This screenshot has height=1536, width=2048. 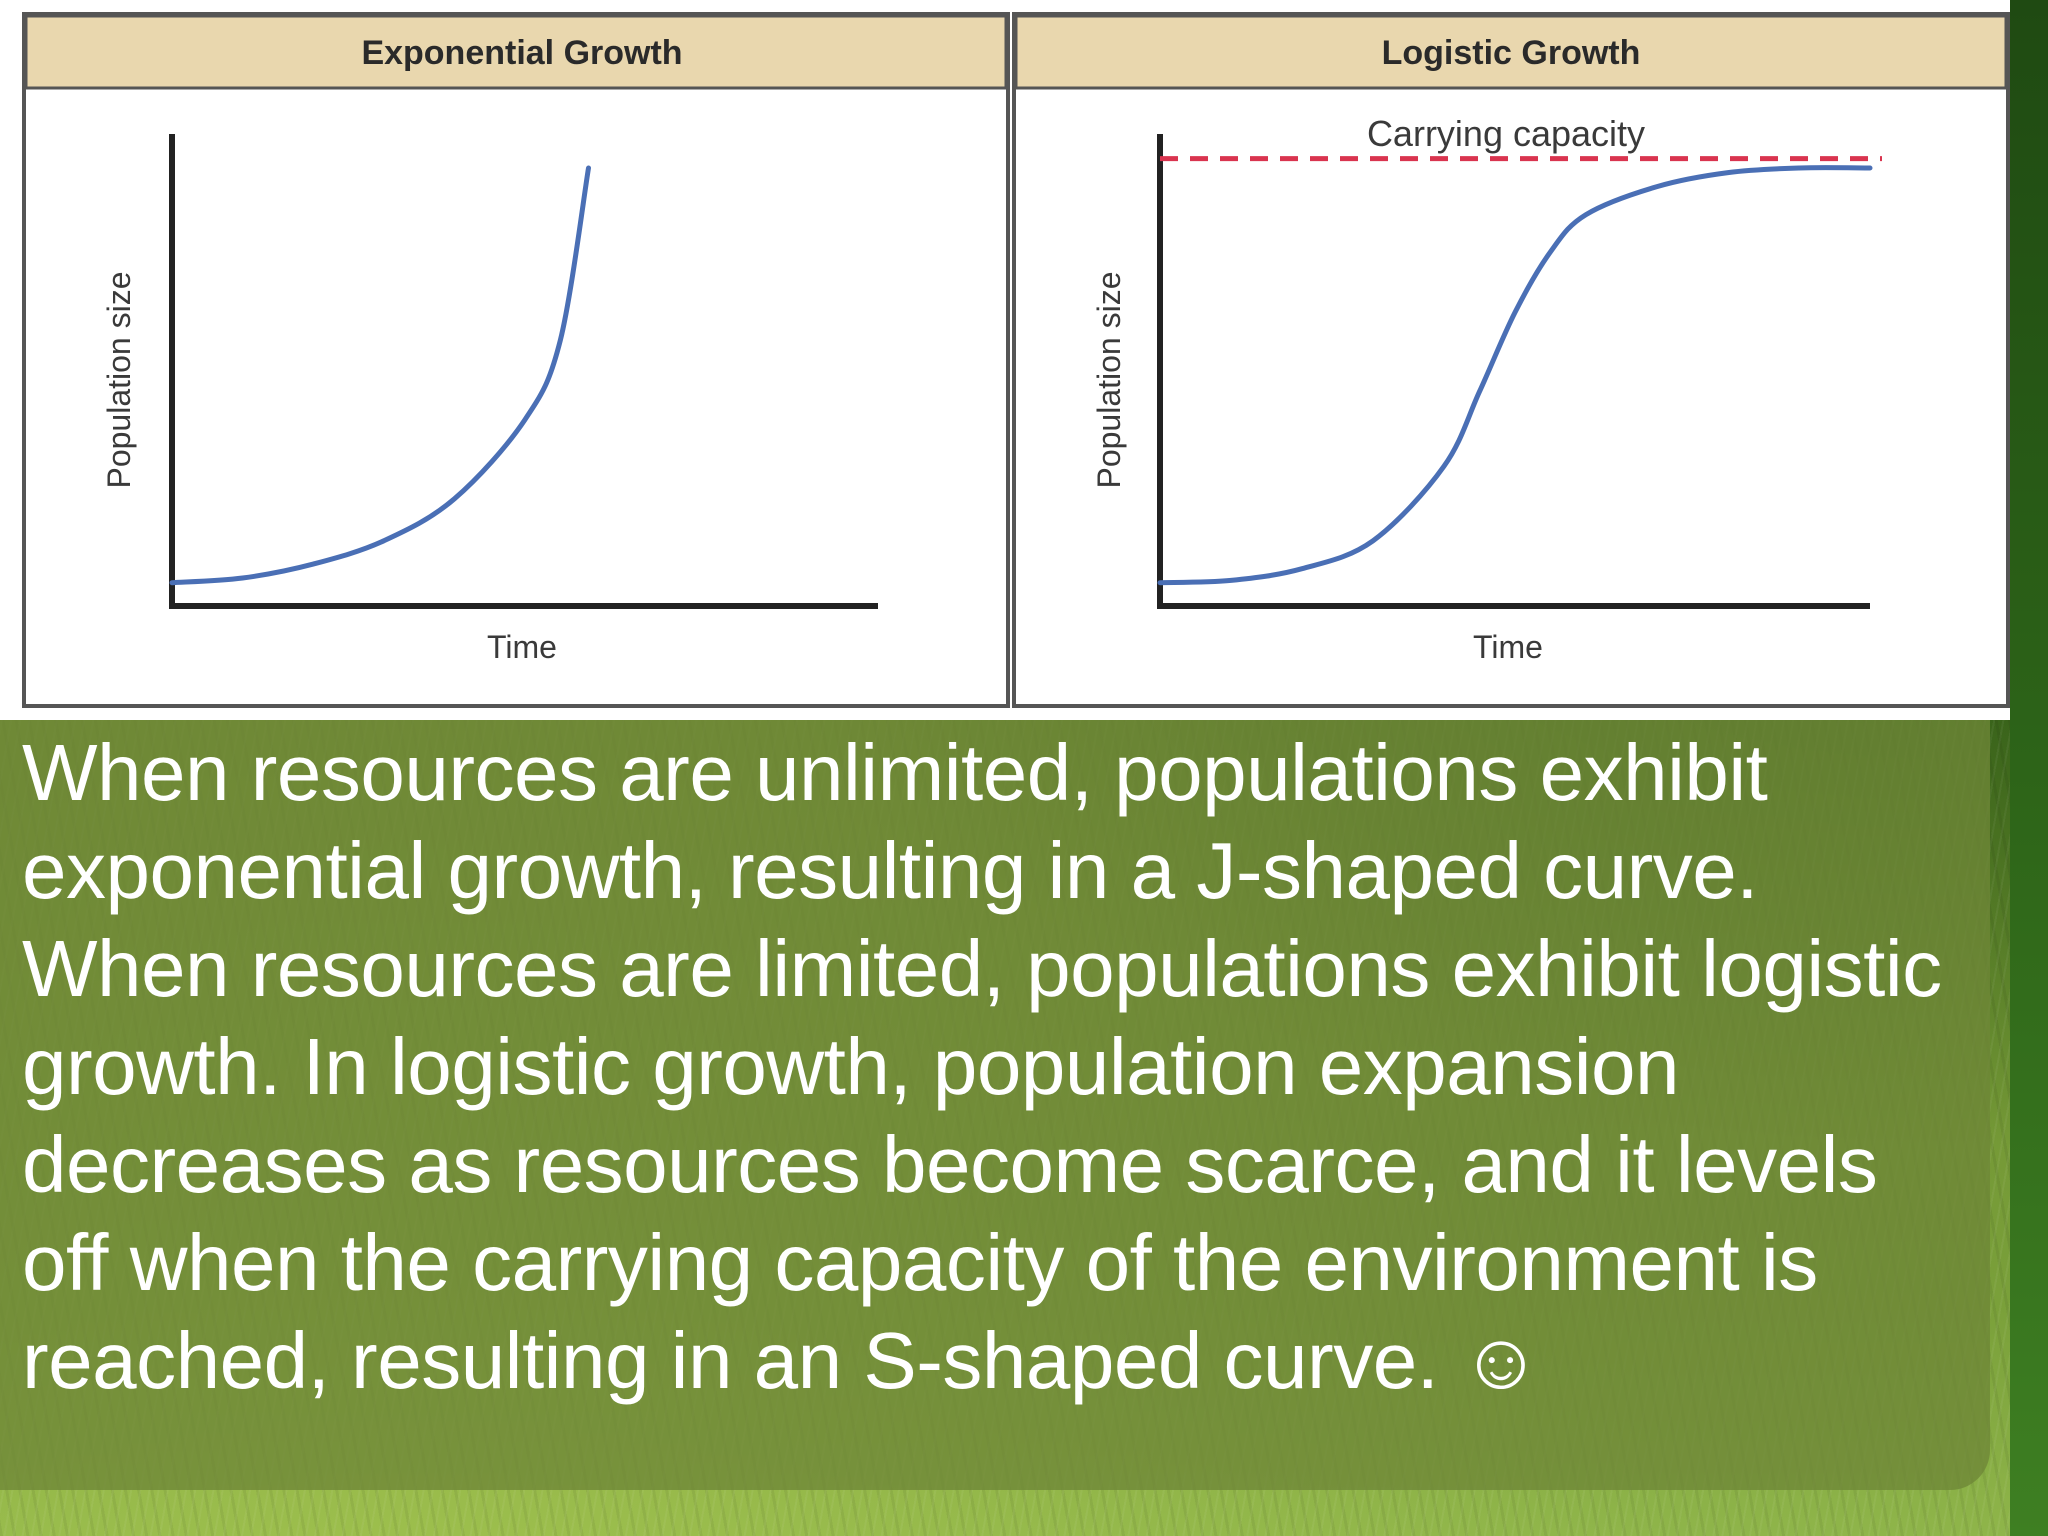 What do you see at coordinates (1109, 379) in the screenshot?
I see `logistic-y-axis-label: Population size` at bounding box center [1109, 379].